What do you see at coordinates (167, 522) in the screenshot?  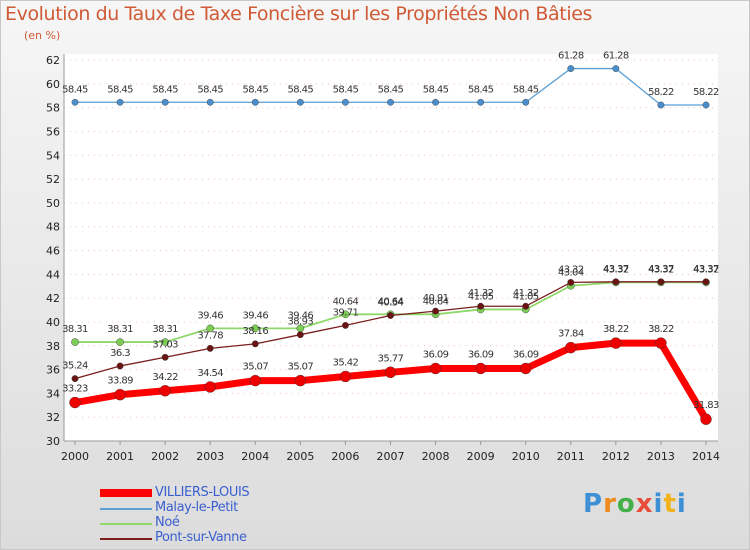 I see `legend-label-noe: Noé` at bounding box center [167, 522].